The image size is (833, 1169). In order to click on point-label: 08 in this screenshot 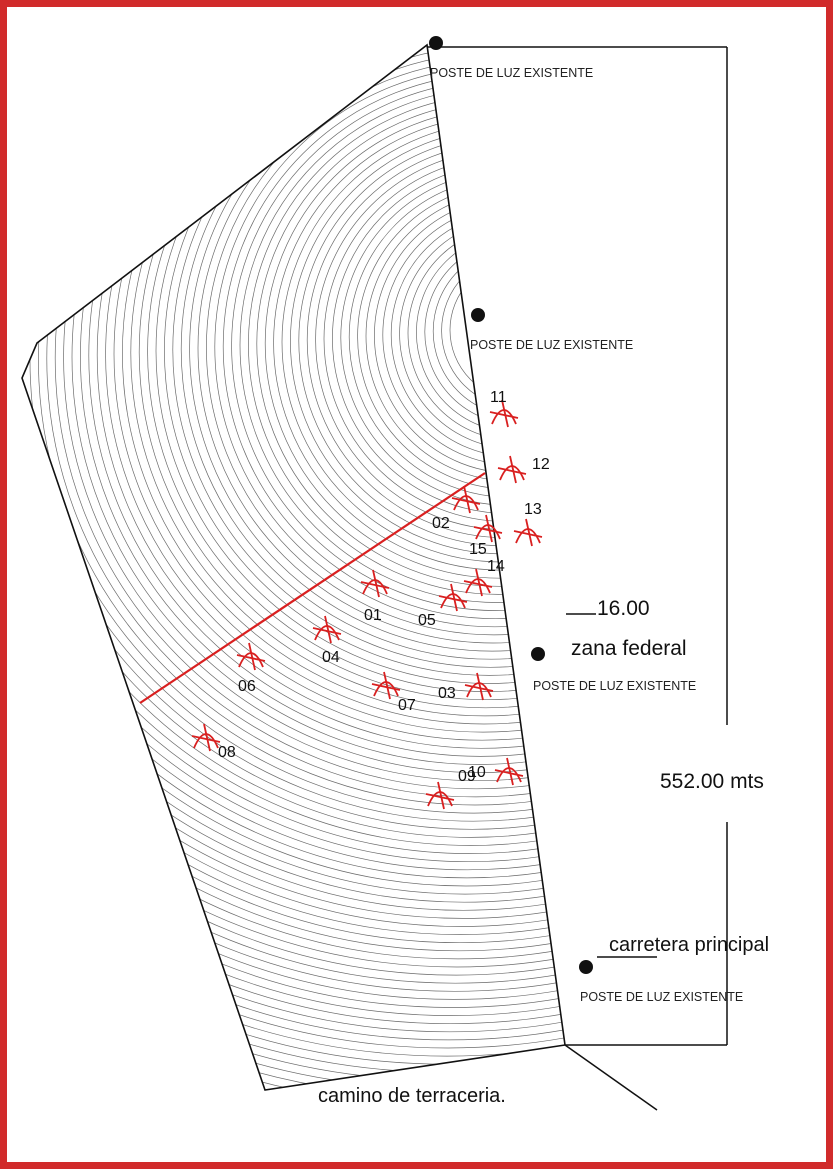, I will do `click(227, 752)`.